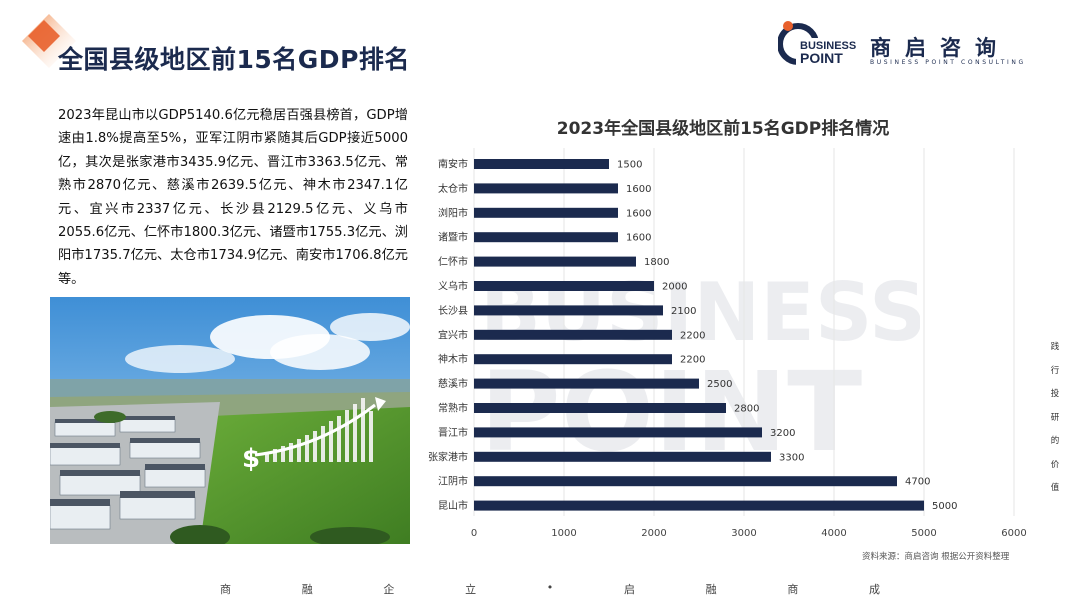  What do you see at coordinates (234, 59) in the screenshot?
I see `page-title: 全国县级地区前15名GDP排名` at bounding box center [234, 59].